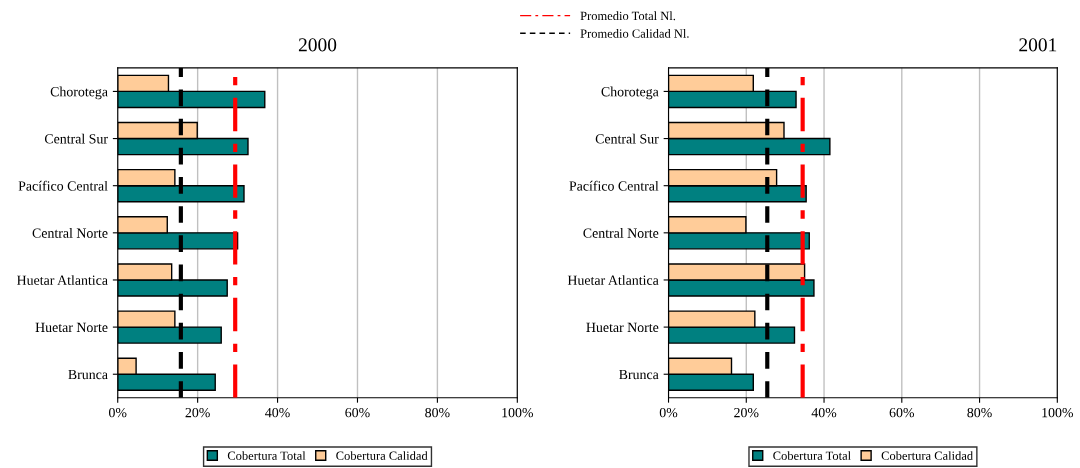 The height and width of the screenshot is (468, 1080). Describe the element at coordinates (317, 45) in the screenshot. I see `chart-title: 2000` at that location.